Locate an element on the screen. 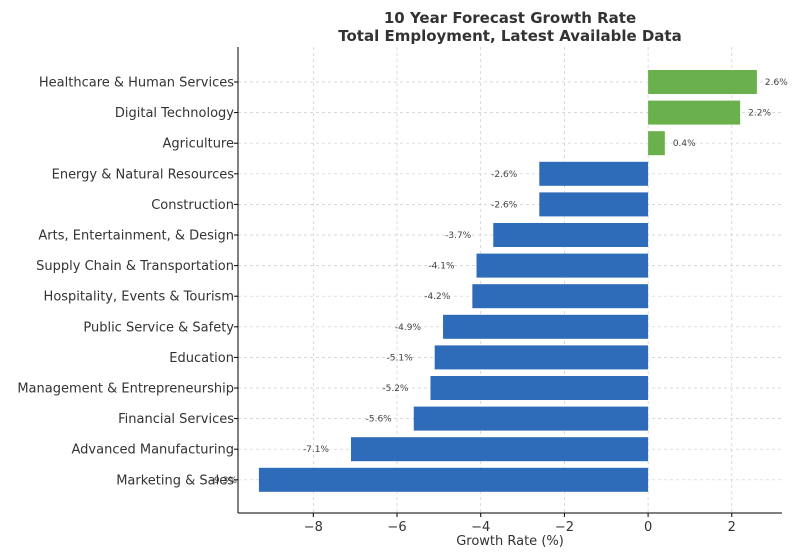 The width and height of the screenshot is (800, 560). data-label: -3.7% is located at coordinates (458, 236).